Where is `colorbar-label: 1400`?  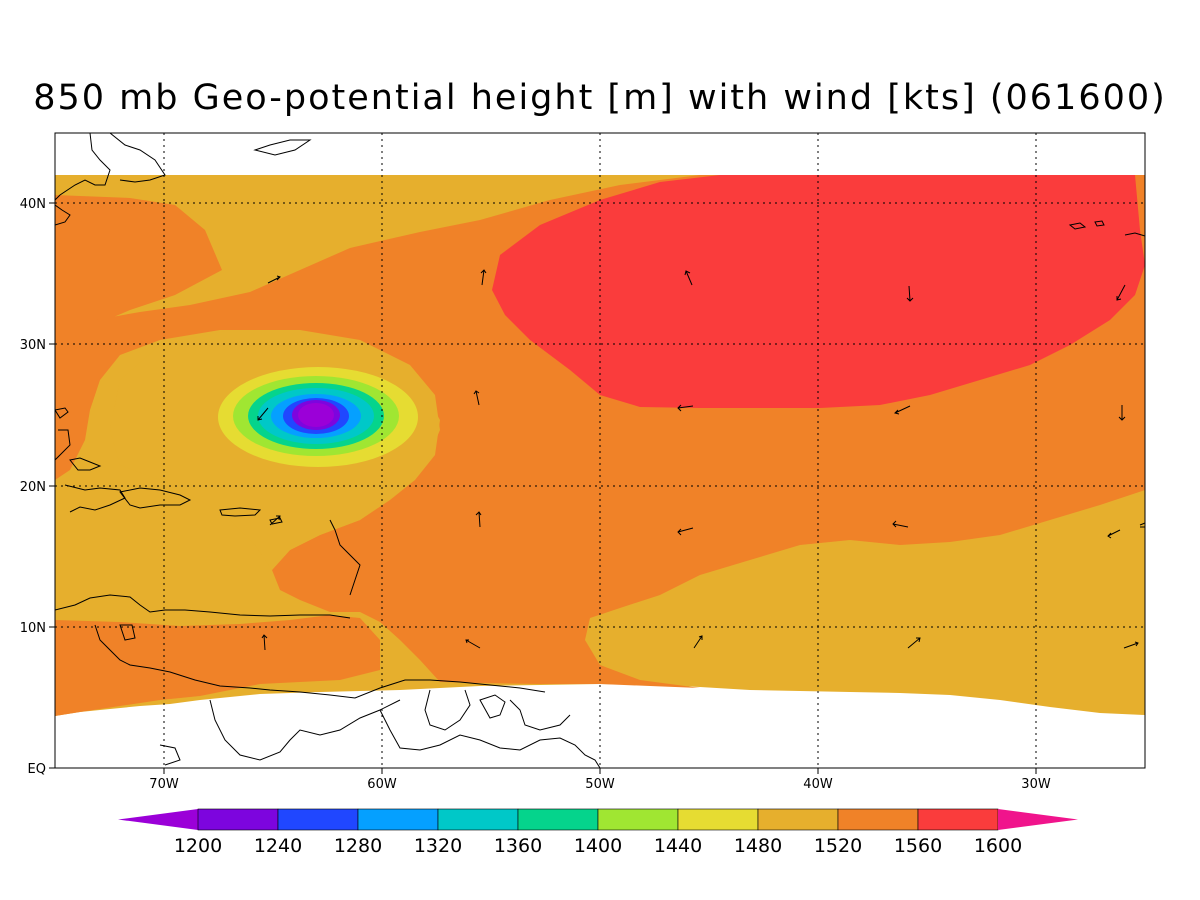
colorbar-label: 1400 is located at coordinates (598, 846).